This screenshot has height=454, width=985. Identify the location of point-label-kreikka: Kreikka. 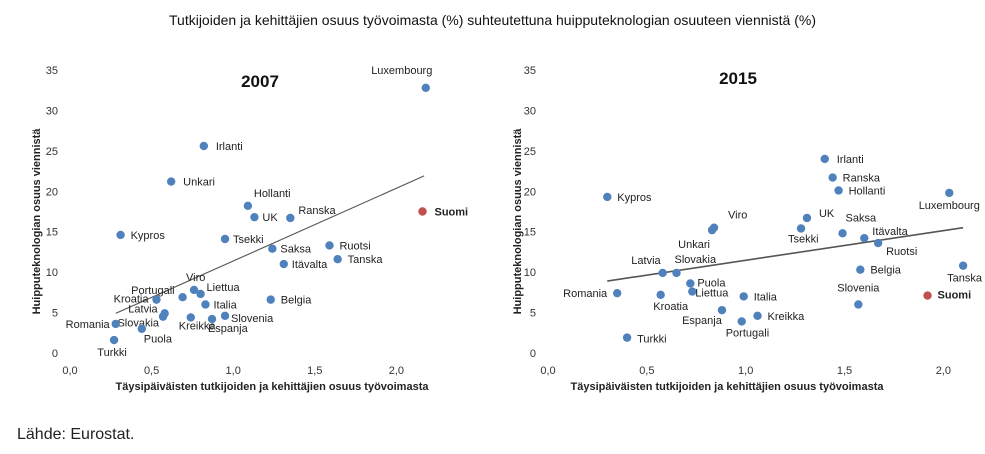
(198, 326).